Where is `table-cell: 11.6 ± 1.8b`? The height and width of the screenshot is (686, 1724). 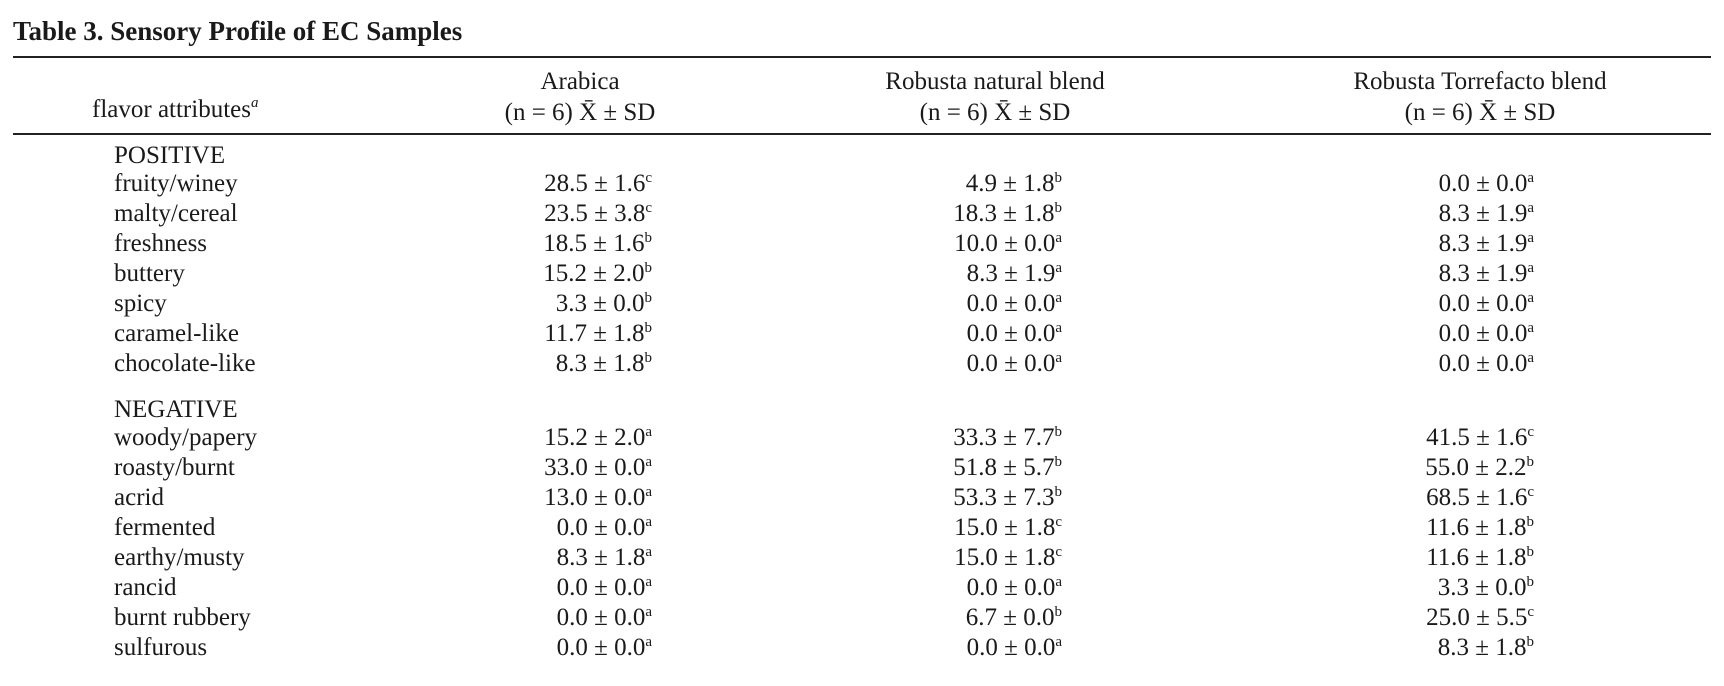 table-cell: 11.6 ± 1.8b is located at coordinates (1480, 528).